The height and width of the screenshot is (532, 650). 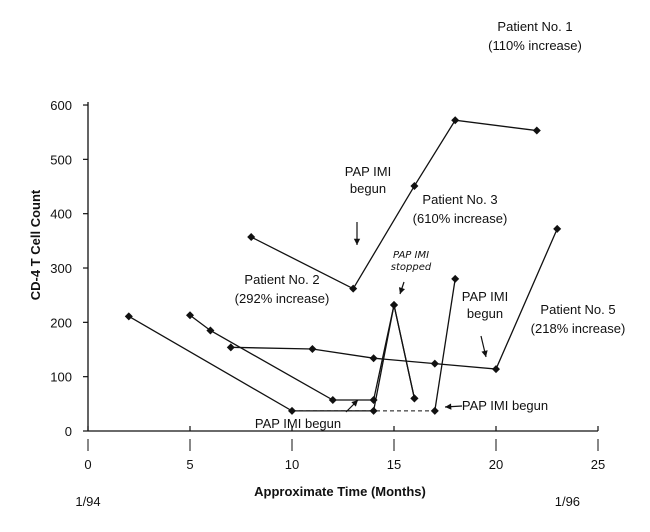 What do you see at coordinates (61, 322) in the screenshot?
I see `y-tick-label: 200` at bounding box center [61, 322].